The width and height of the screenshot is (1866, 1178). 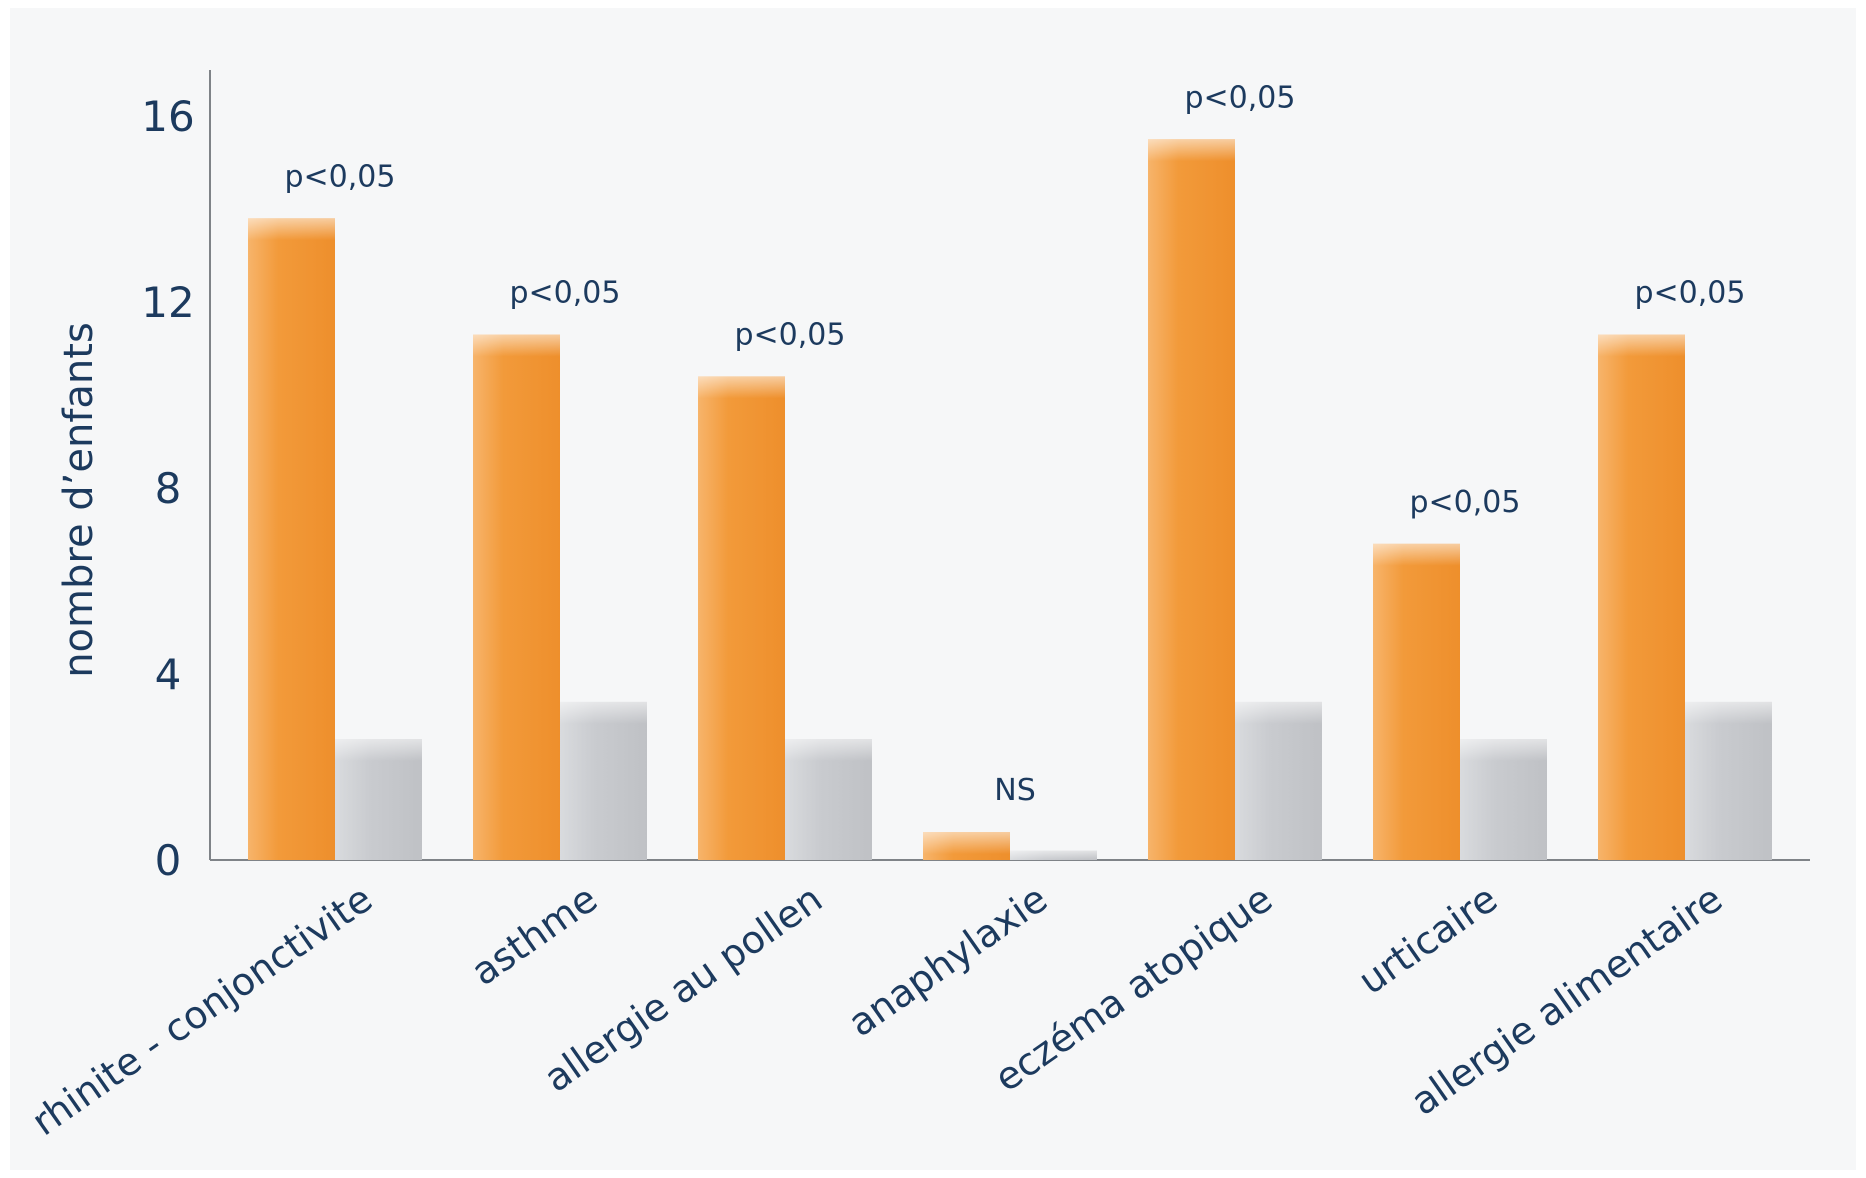 What do you see at coordinates (167, 302) in the screenshot?
I see `y-tick-label: 12` at bounding box center [167, 302].